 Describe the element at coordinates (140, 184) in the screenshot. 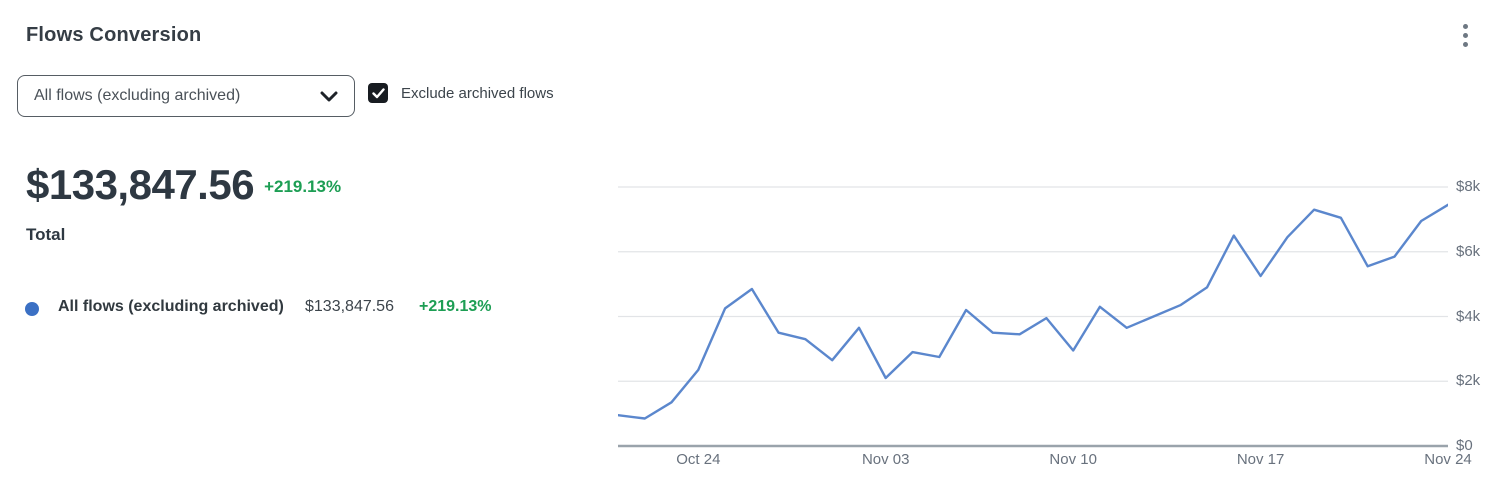

I see `total-value: $133,847.56` at that location.